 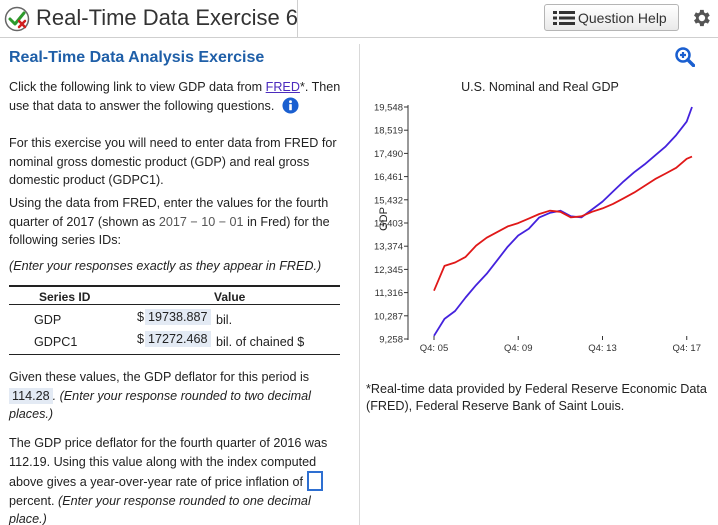 I want to click on real-gdp-line, so click(x=563, y=223).